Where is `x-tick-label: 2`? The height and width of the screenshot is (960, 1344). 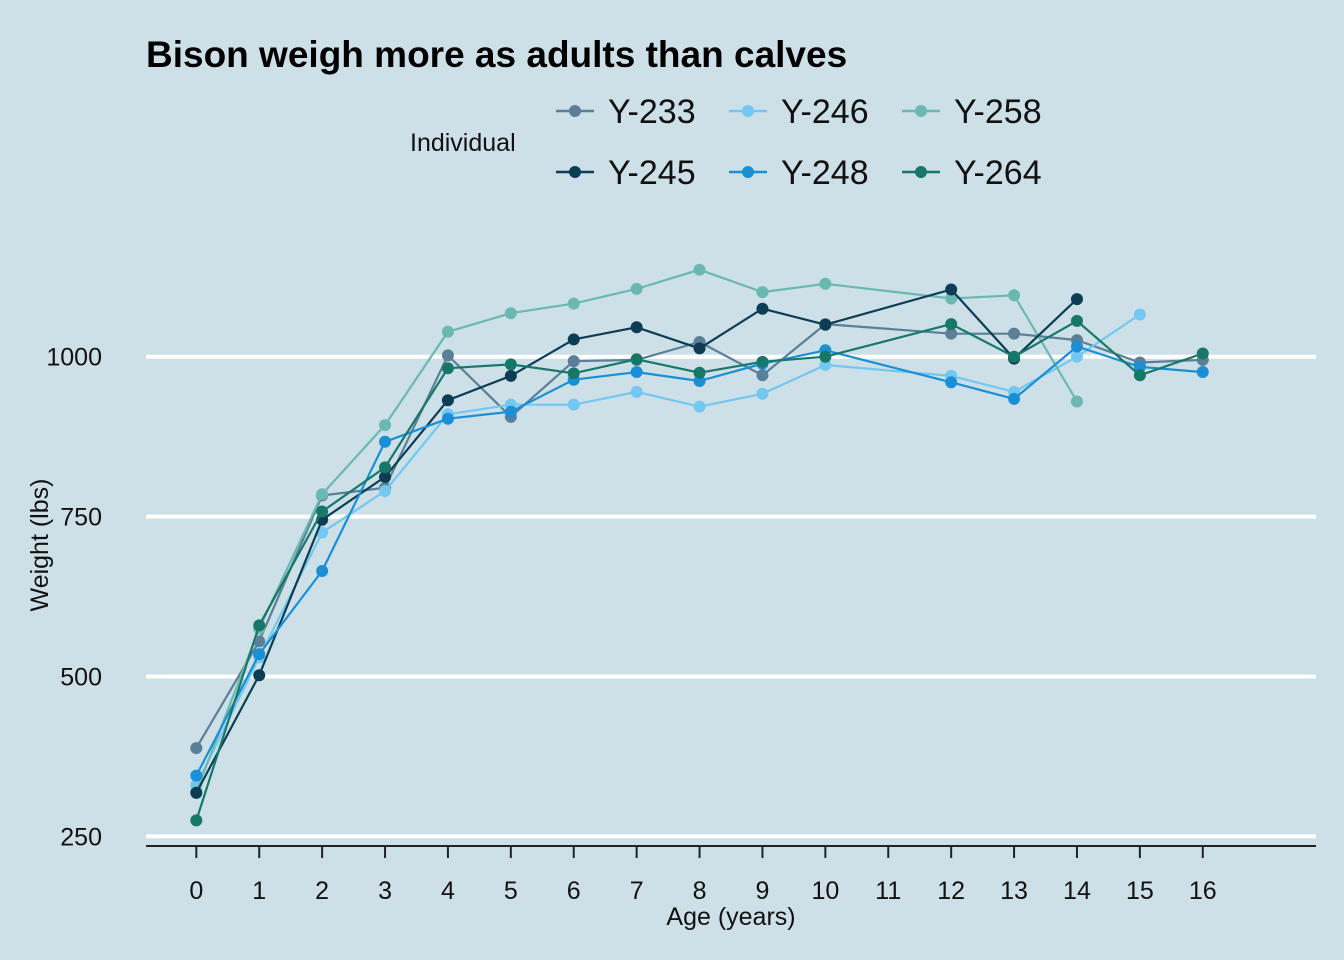
x-tick-label: 2 is located at coordinates (322, 891).